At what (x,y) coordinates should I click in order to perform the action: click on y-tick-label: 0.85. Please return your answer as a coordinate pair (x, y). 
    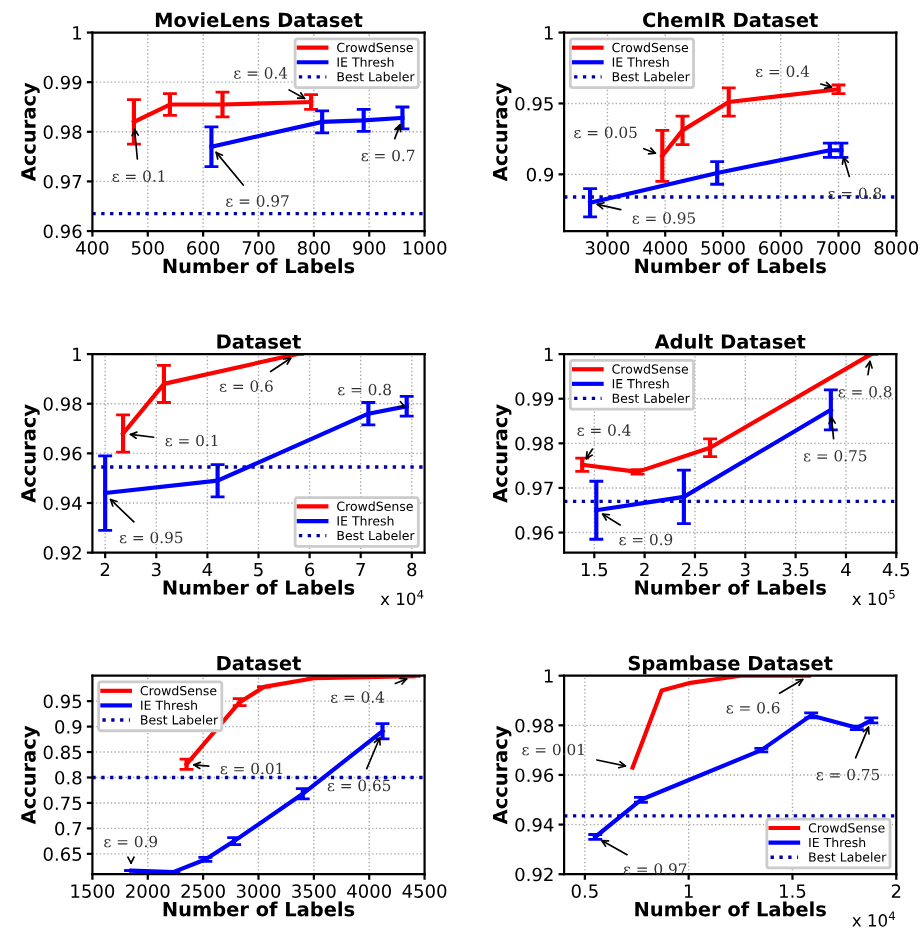
    Looking at the image, I should click on (62, 752).